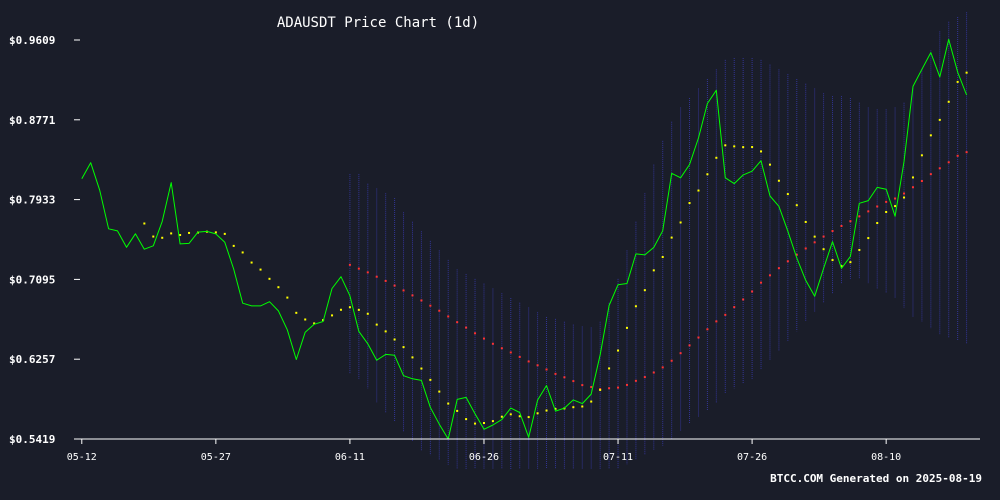 This screenshot has width=1000, height=500. I want to click on x-tick-label: 08-10, so click(886, 457).